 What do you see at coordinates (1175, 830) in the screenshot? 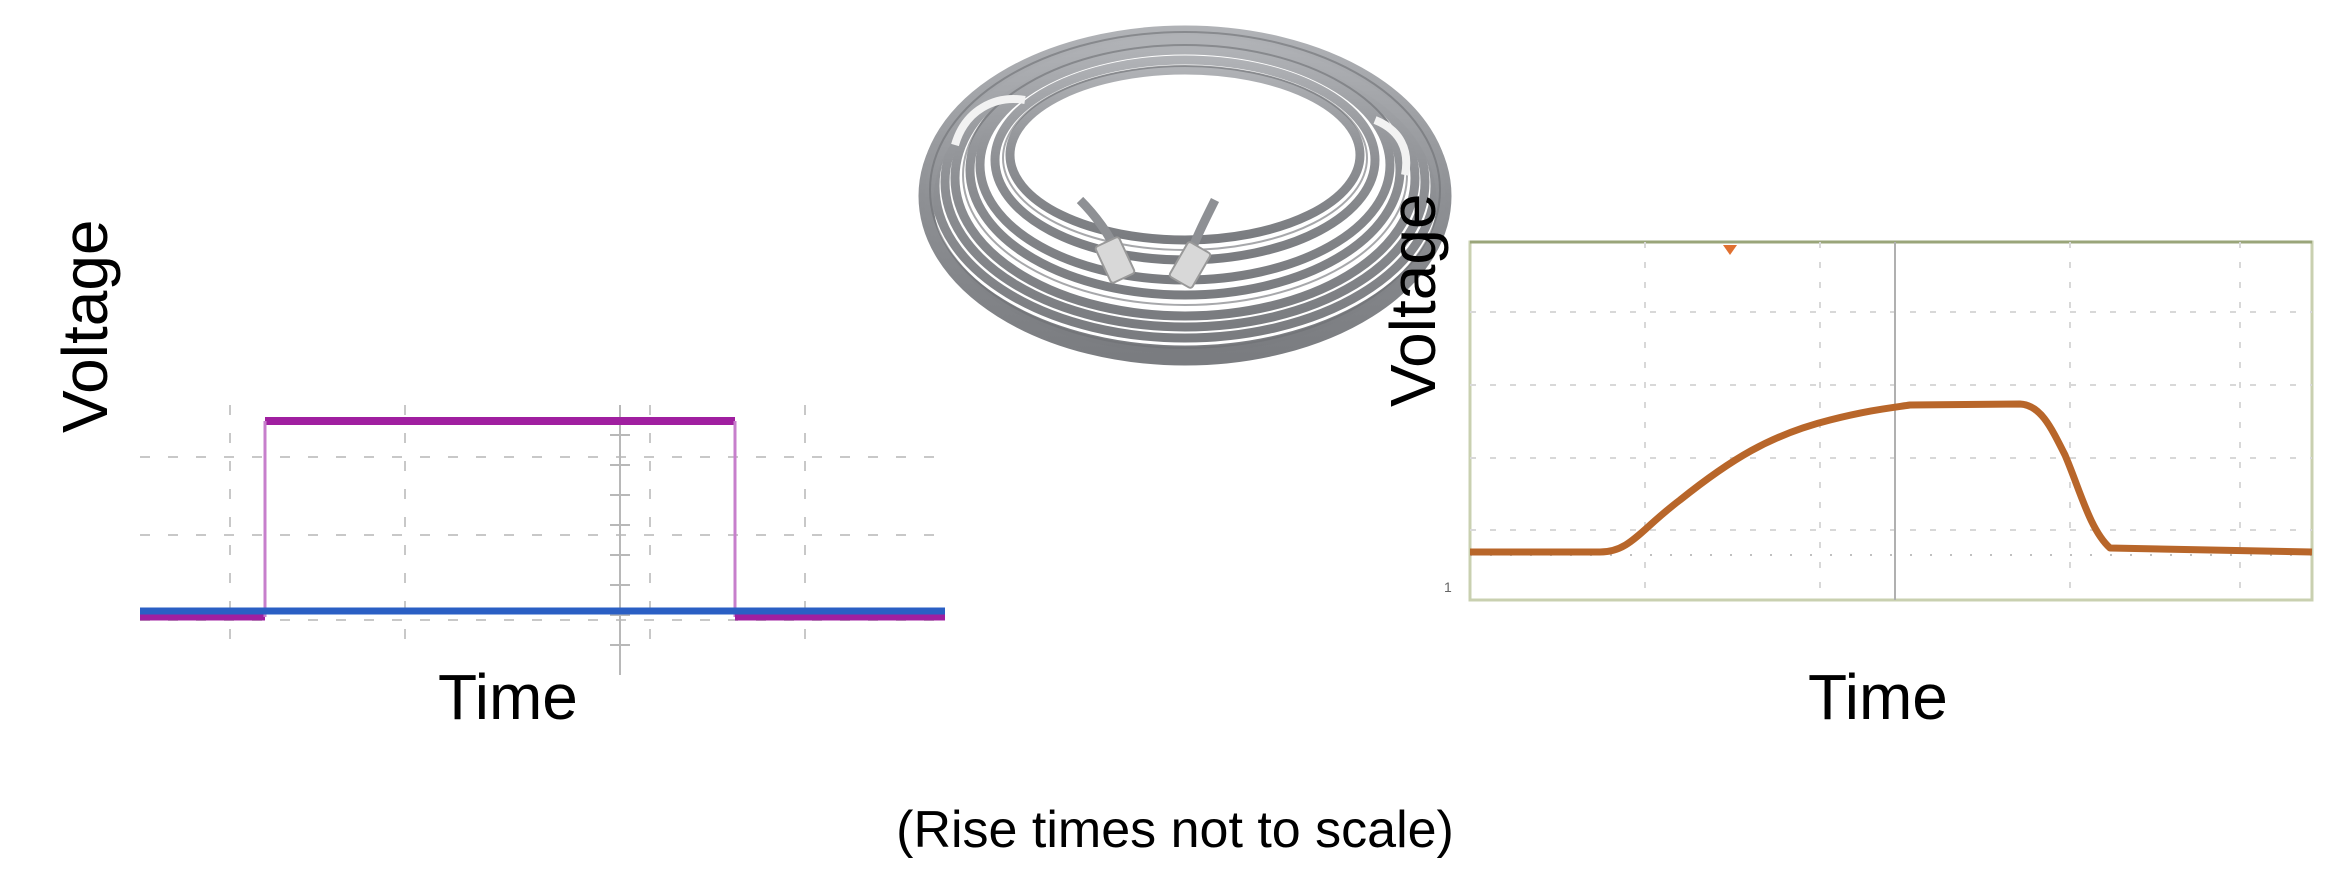
I see `caption: (Rise times not to scale)` at bounding box center [1175, 830].